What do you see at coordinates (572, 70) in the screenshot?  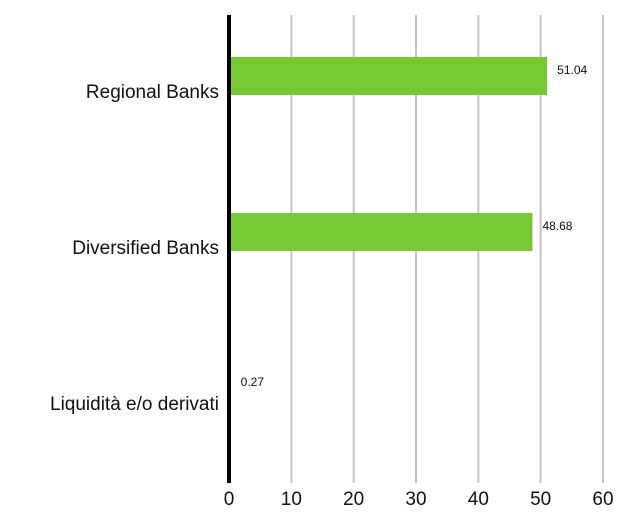 I see `data-label: 51.04` at bounding box center [572, 70].